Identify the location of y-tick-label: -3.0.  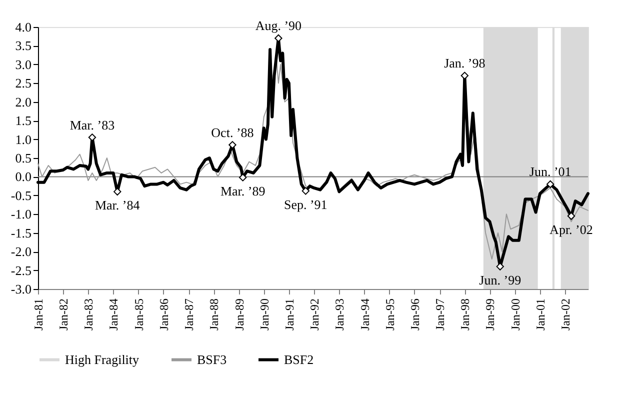
(21, 289).